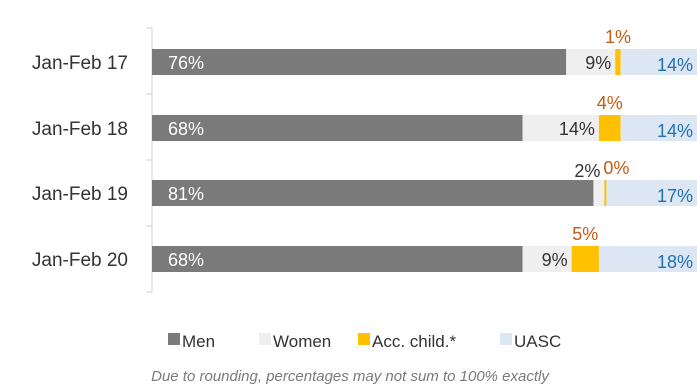 The height and width of the screenshot is (392, 700). What do you see at coordinates (186, 63) in the screenshot?
I see `data-label: 76%` at bounding box center [186, 63].